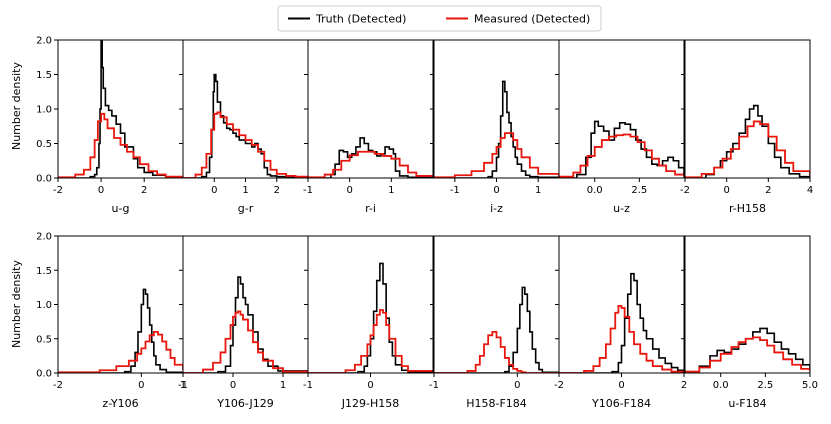 Image resolution: width=831 pixels, height=424 pixels. I want to click on series-truth-y106-j129, so click(245, 324).